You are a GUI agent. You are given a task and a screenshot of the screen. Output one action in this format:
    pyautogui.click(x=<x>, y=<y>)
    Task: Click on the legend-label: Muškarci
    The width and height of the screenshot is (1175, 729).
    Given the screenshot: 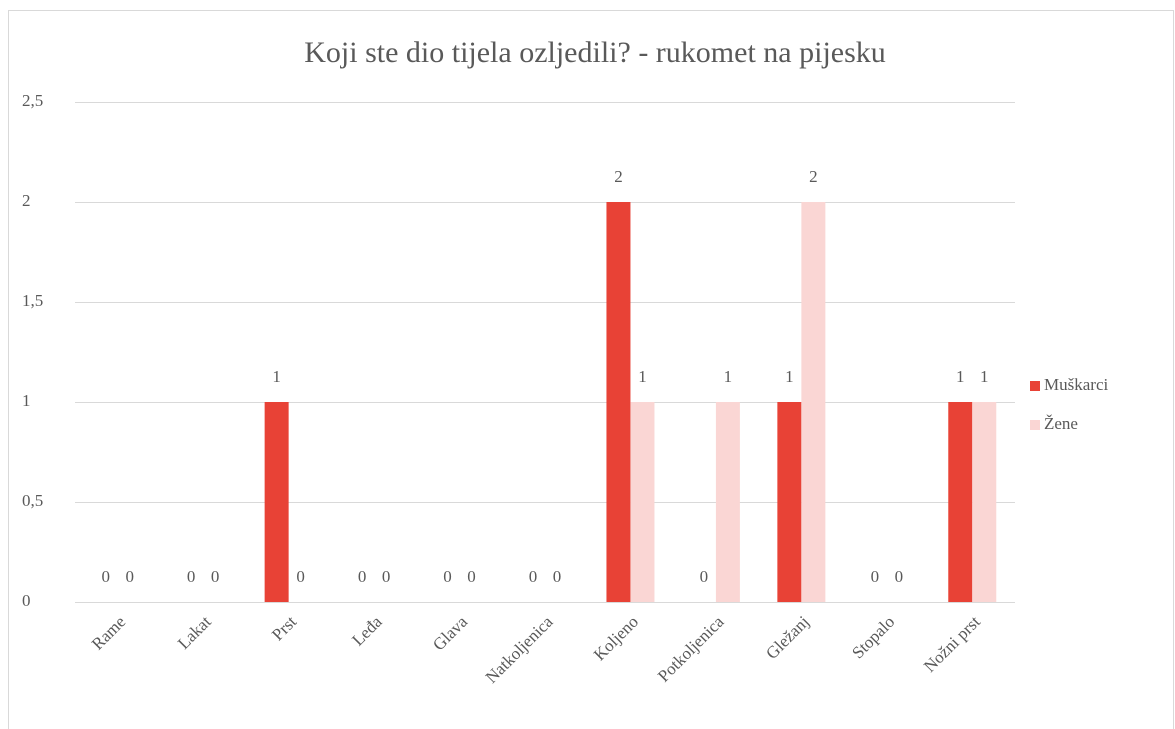 What is the action you would take?
    pyautogui.click(x=1076, y=384)
    